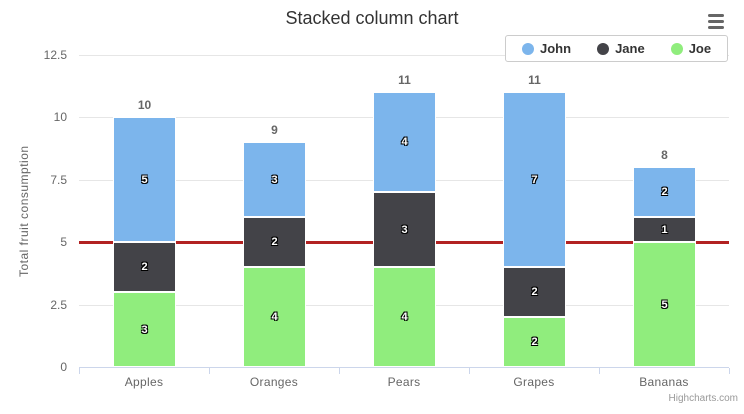 The image size is (744, 414). I want to click on bar-segment-joe-pears, so click(404, 317).